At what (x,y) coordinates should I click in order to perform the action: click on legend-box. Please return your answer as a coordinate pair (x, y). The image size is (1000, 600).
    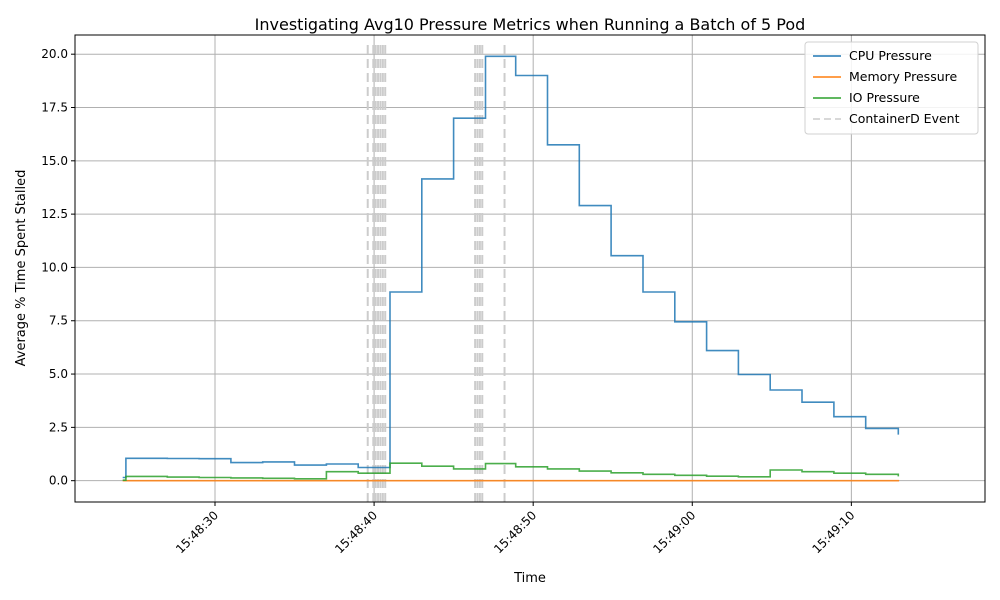
    Looking at the image, I should click on (891, 88).